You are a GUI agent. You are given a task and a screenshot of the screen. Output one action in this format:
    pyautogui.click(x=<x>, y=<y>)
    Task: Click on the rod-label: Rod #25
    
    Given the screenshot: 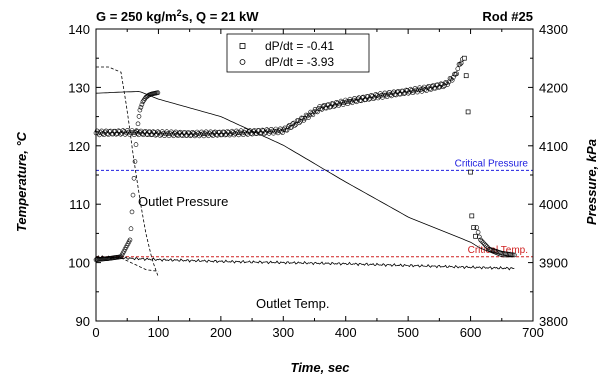 What is the action you would take?
    pyautogui.click(x=507, y=16)
    